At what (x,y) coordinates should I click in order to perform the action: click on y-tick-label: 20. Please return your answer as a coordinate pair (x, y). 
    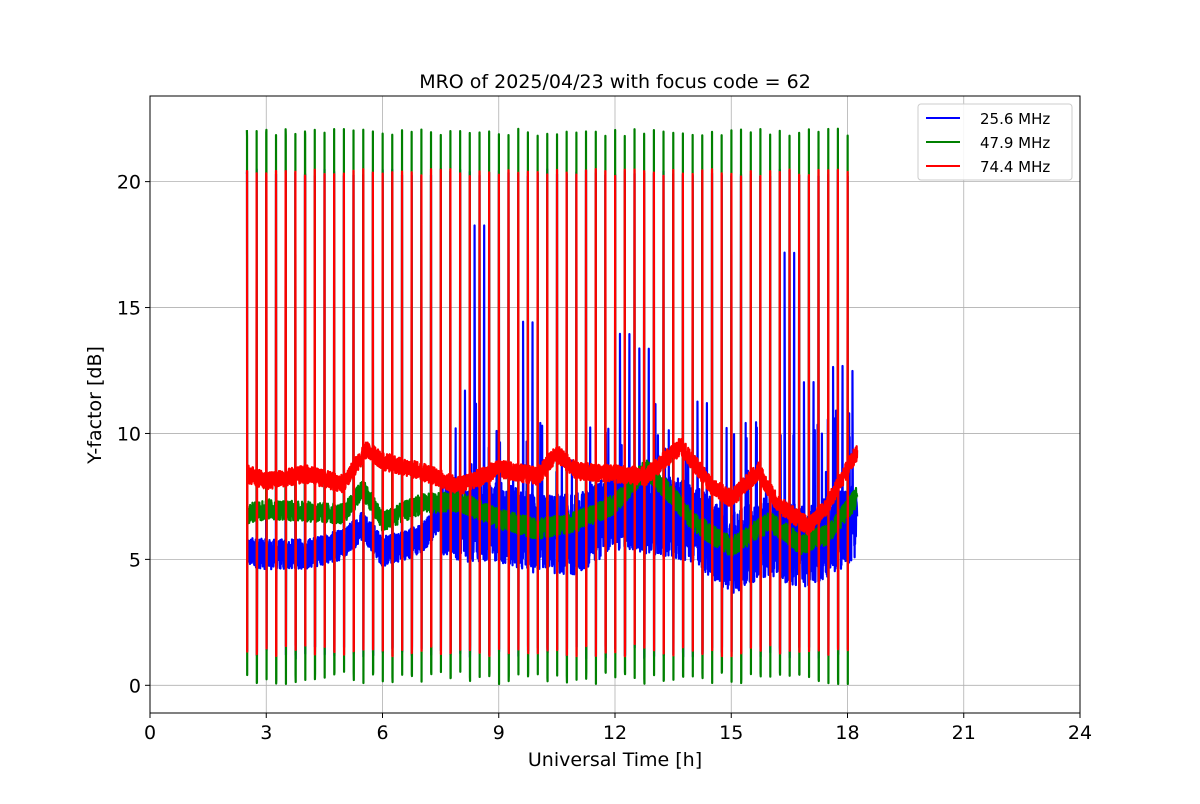
    Looking at the image, I should click on (129, 183).